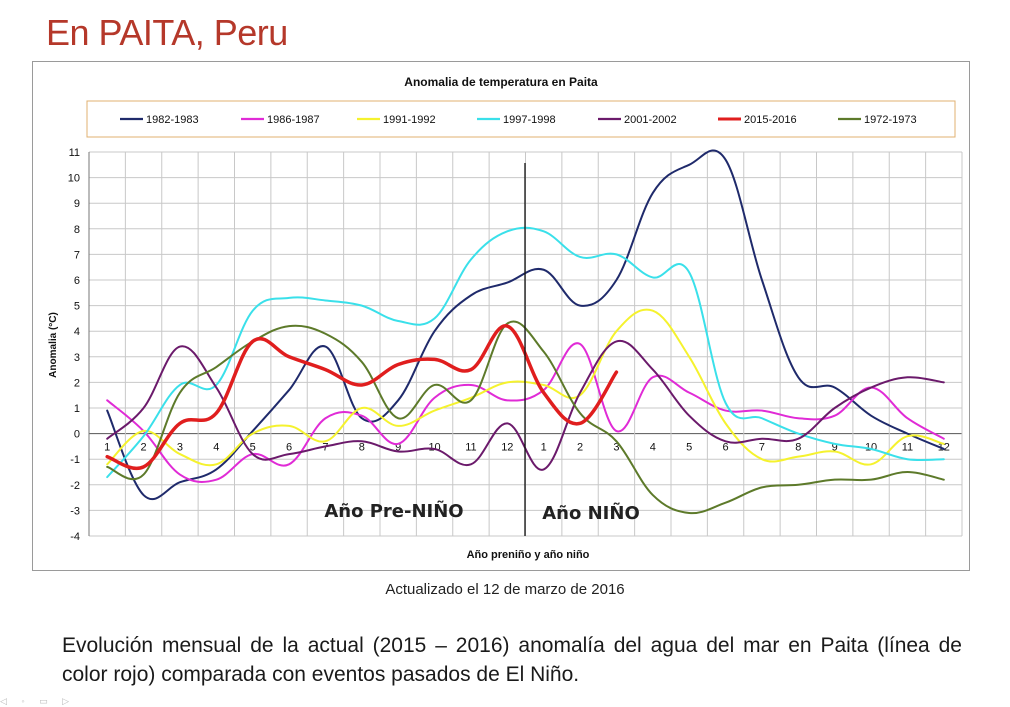 Image resolution: width=1010 pixels, height=707 pixels. I want to click on y-tick-label: 11, so click(74, 153).